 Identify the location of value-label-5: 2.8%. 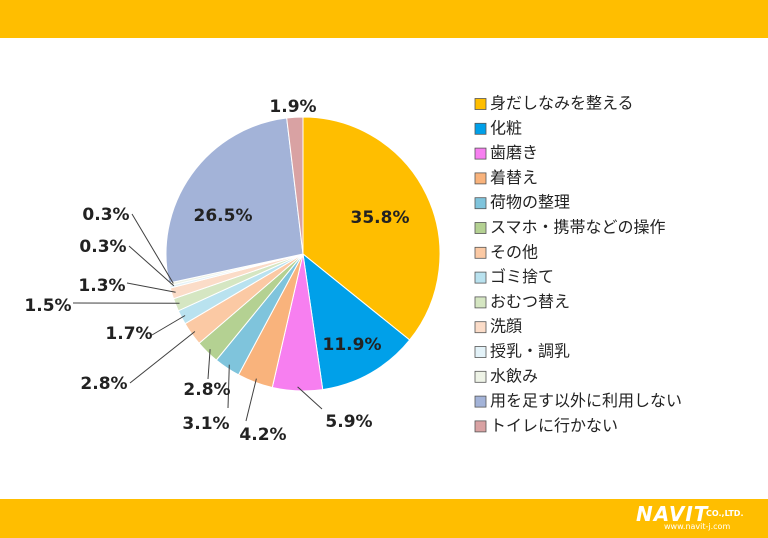
(206, 390).